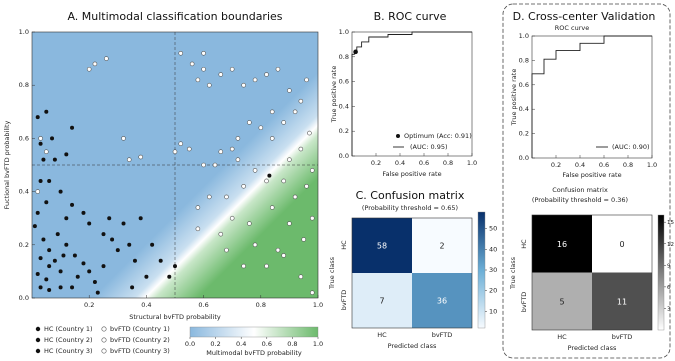  What do you see at coordinates (254, 332) in the screenshot?
I see `colorbar-bar` at bounding box center [254, 332].